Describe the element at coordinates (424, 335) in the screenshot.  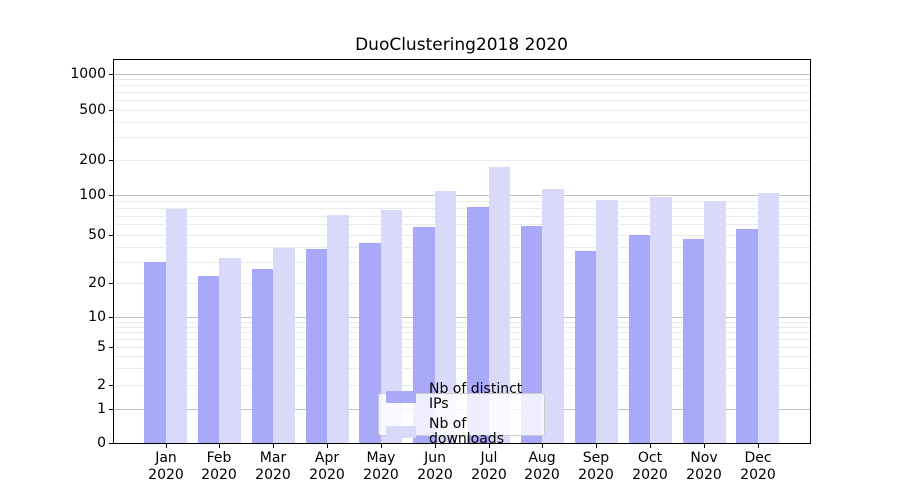
I see `bar-nb-of-distinct-ips-jun` at that location.